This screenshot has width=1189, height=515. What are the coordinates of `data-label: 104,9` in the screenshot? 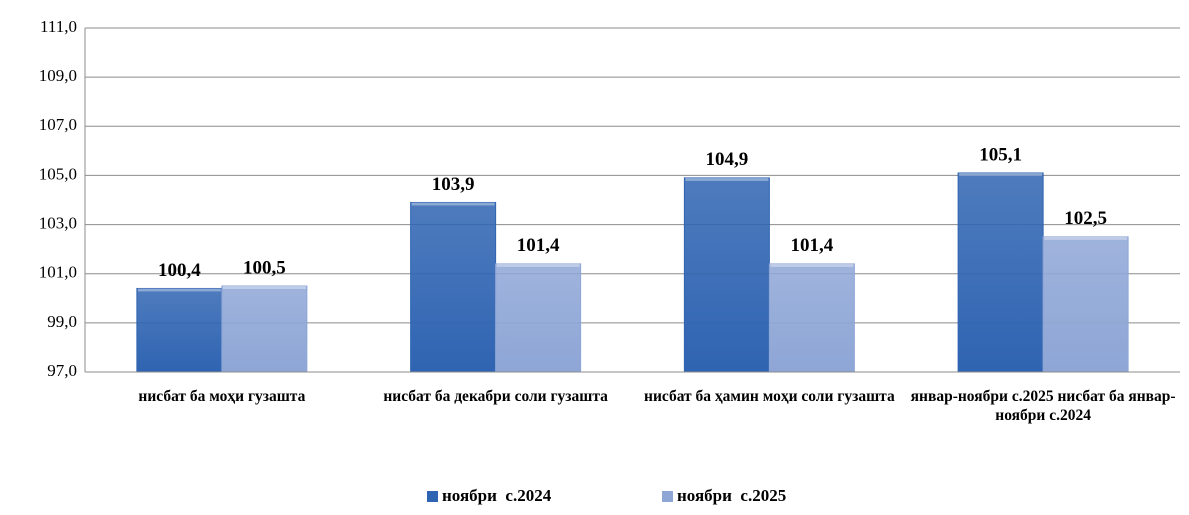 It's located at (727, 159).